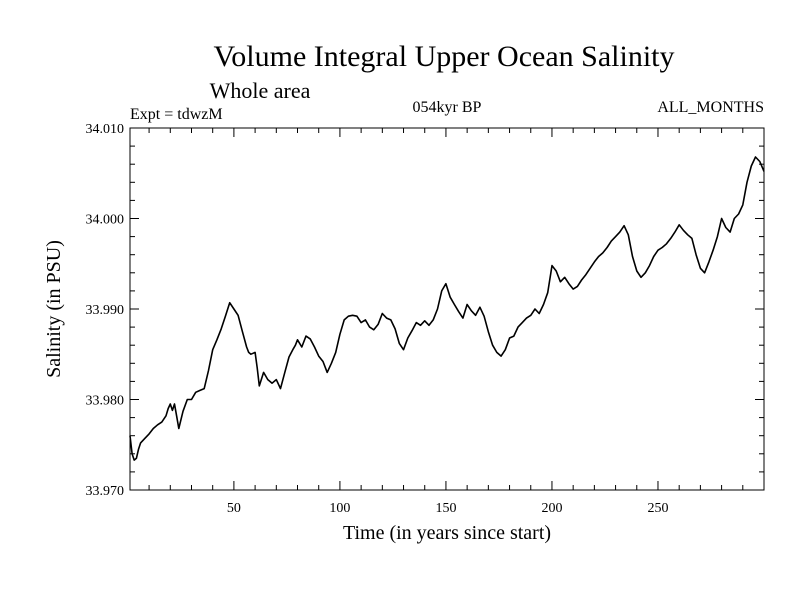 The image size is (800, 600). Describe the element at coordinates (551, 508) in the screenshot. I see `x-tick-label: 200` at that location.